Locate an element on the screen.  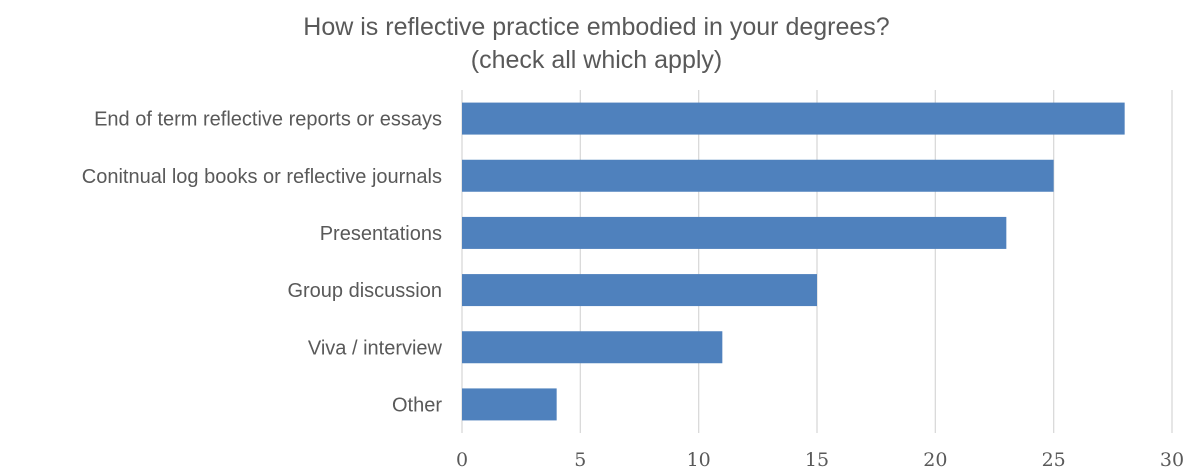
x-tick-label-20: 20 is located at coordinates (935, 460).